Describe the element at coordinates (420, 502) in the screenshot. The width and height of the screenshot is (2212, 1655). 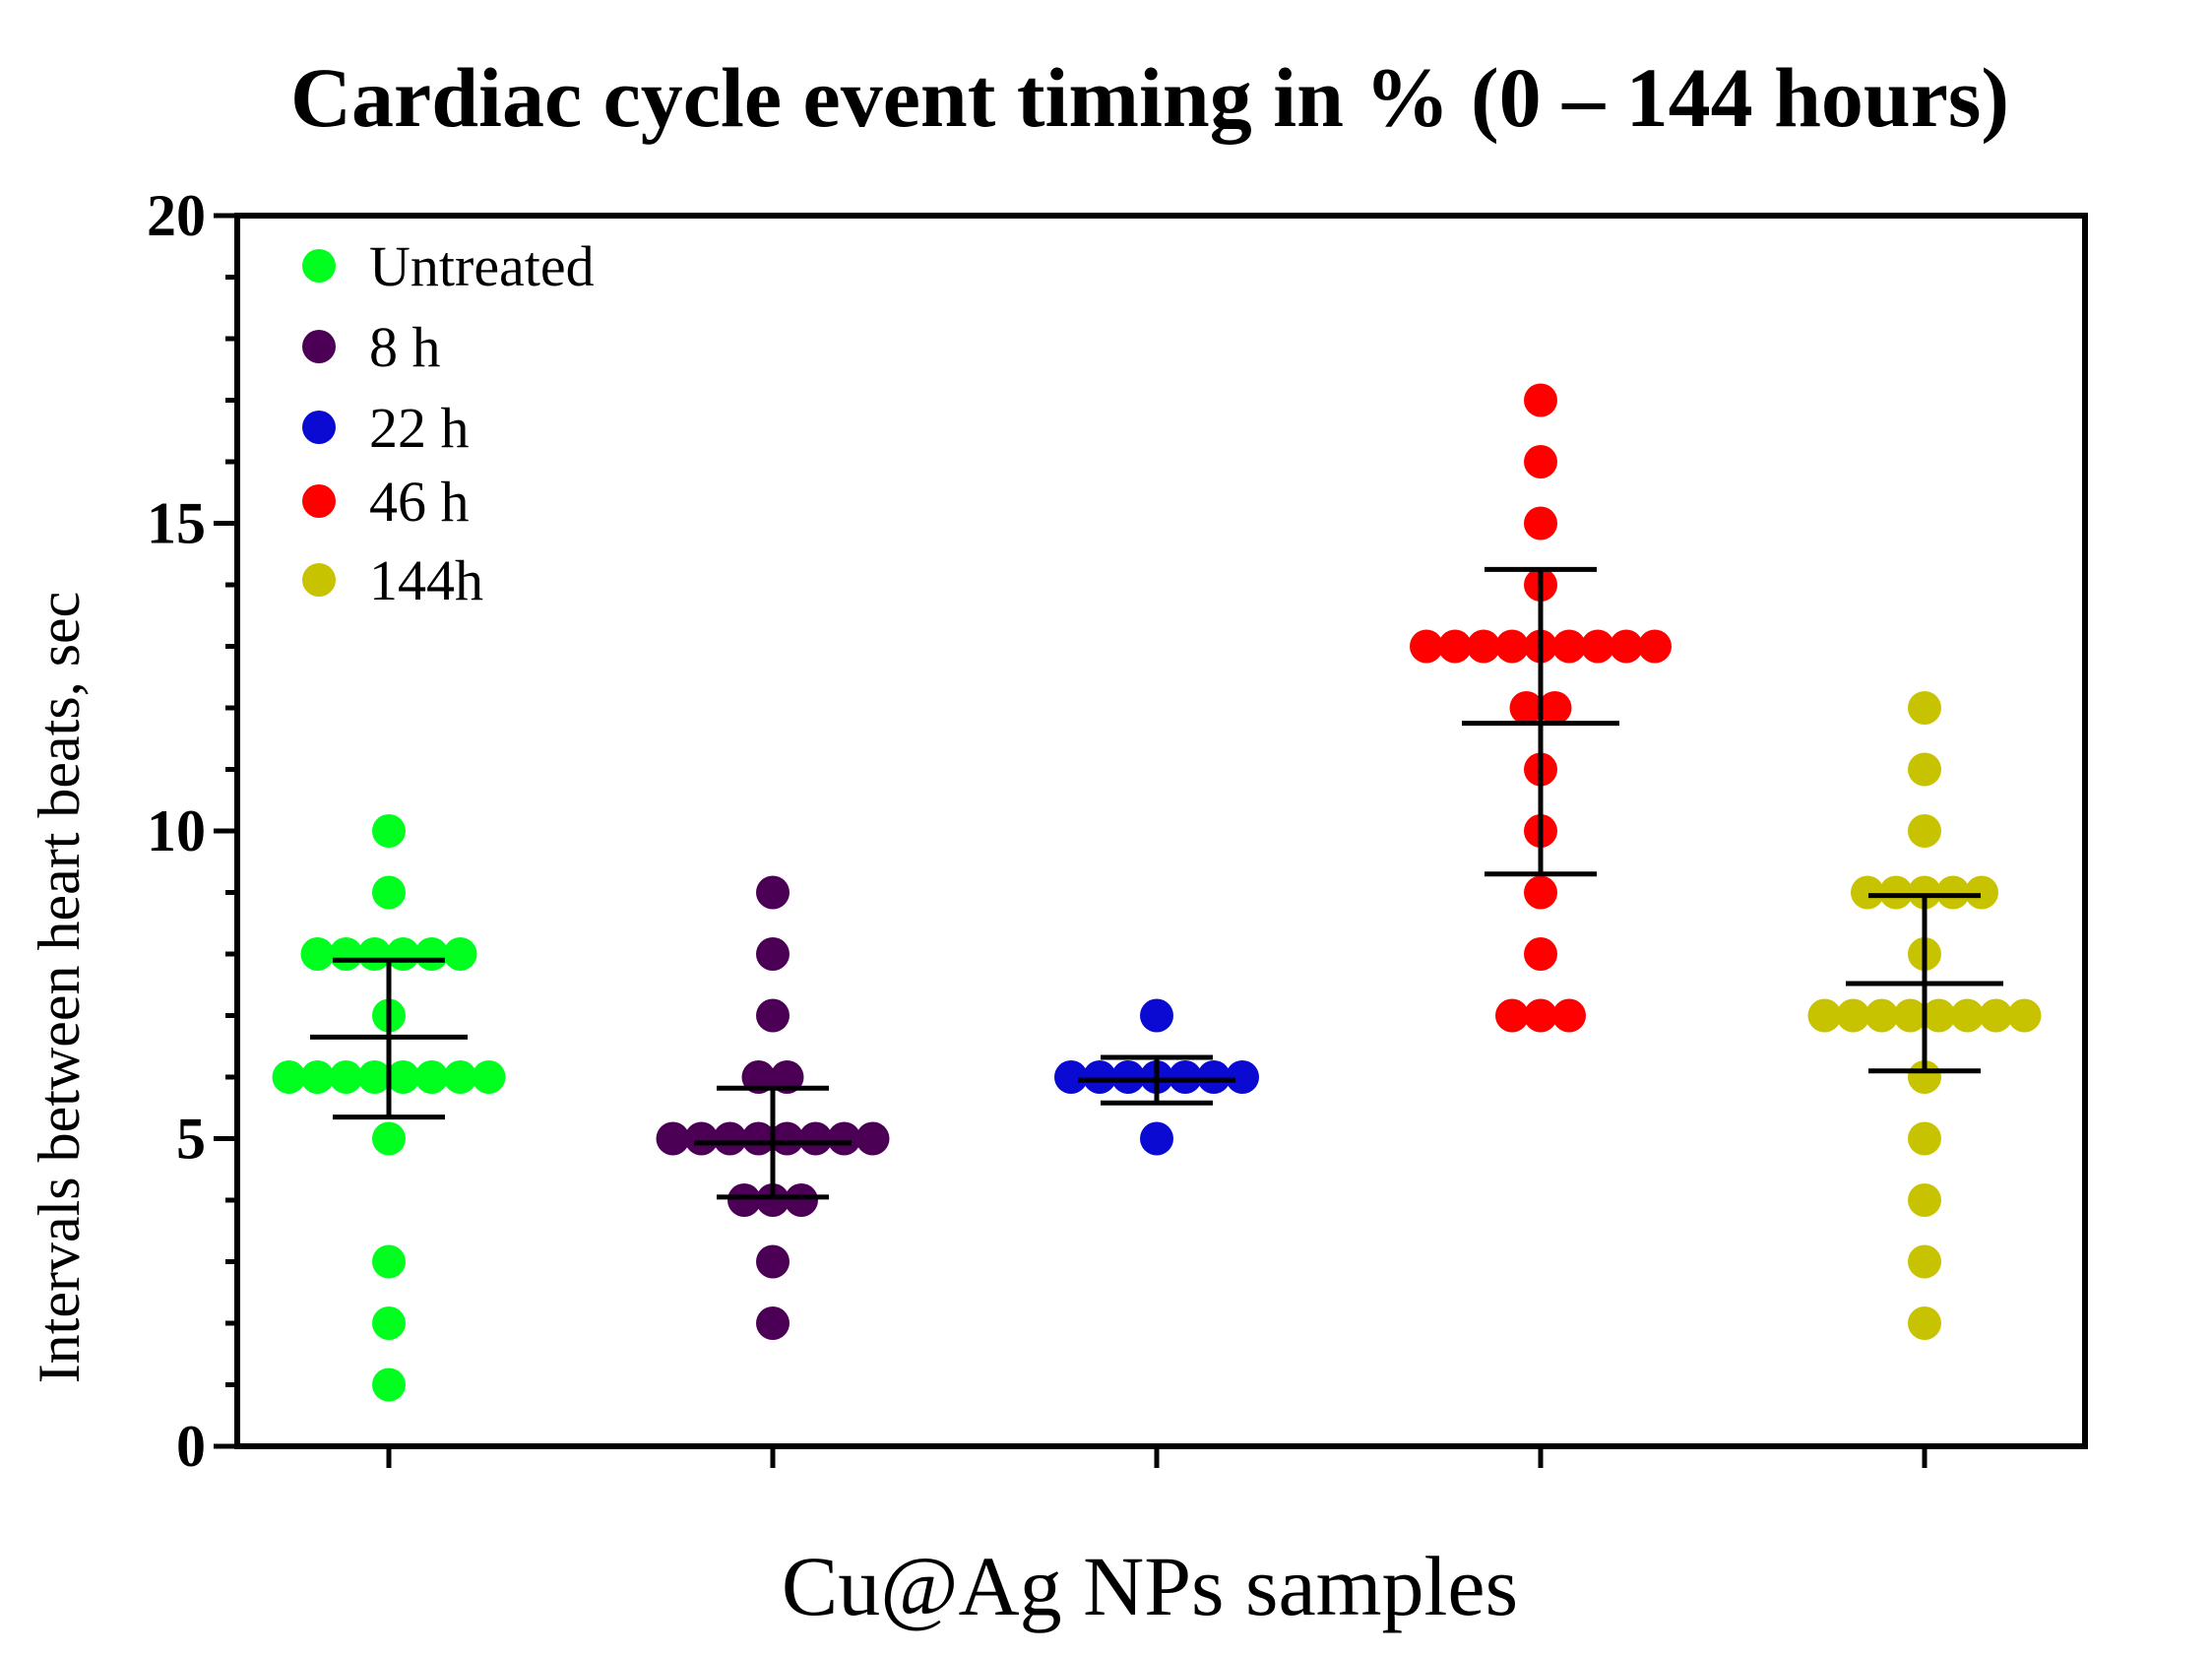
I see `legend-label: 46 h` at that location.